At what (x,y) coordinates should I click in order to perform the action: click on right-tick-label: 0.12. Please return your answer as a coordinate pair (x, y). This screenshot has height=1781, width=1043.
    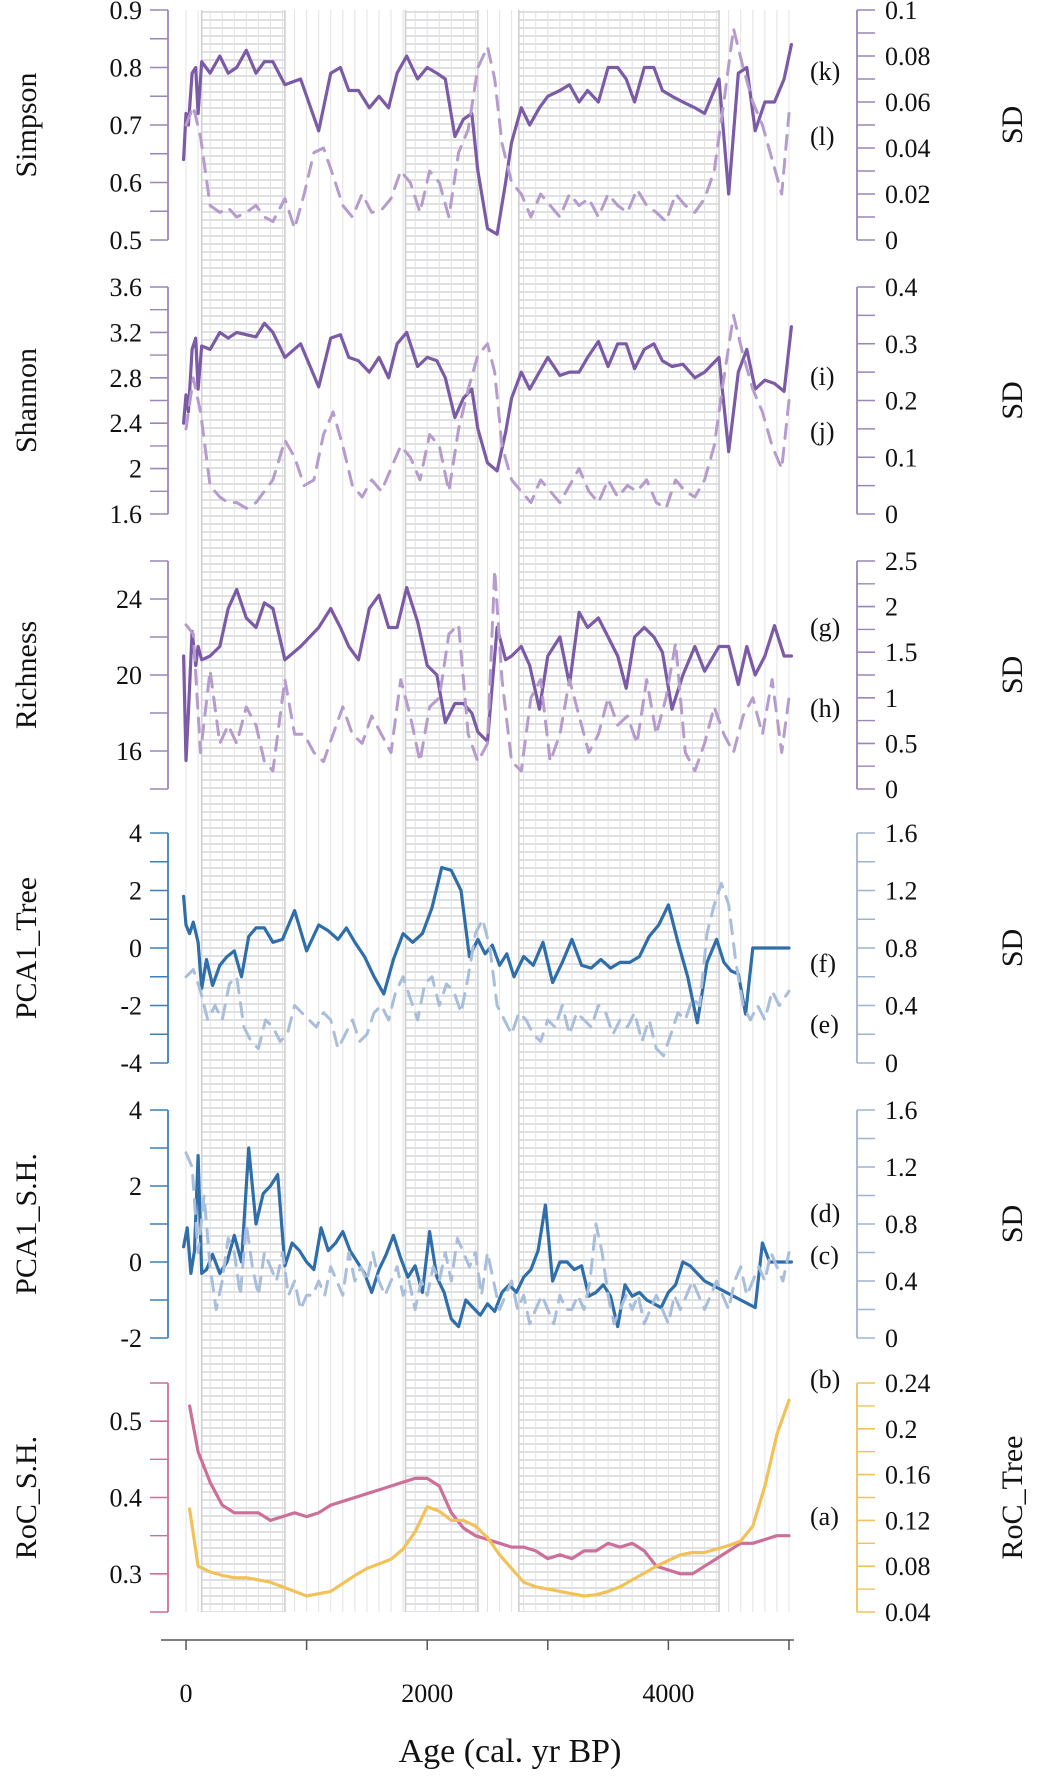
    Looking at the image, I should click on (908, 1520).